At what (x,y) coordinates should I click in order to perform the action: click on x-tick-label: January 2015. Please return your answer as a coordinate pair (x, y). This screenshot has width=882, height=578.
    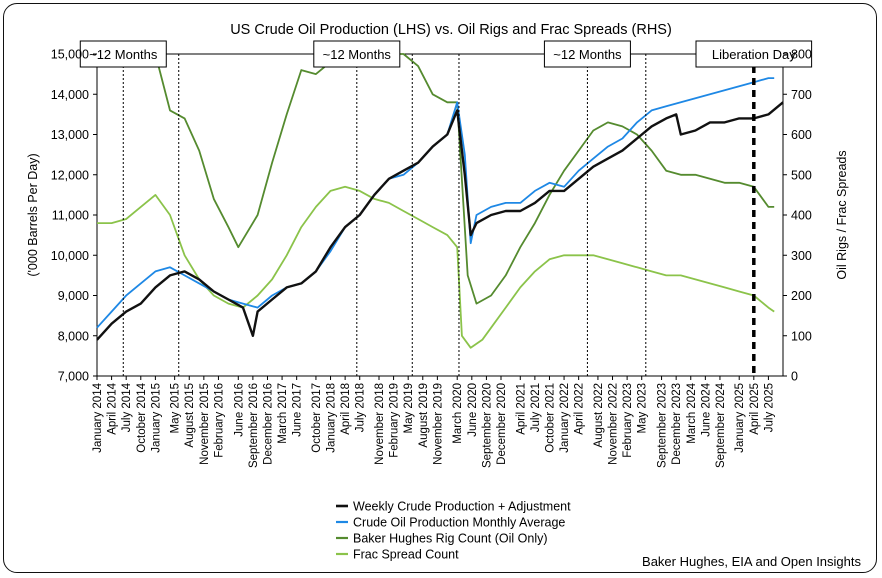
    Looking at the image, I should click on (156, 418).